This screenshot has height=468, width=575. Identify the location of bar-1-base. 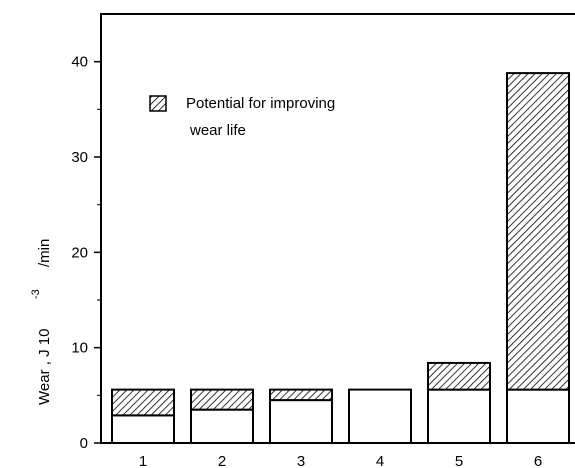
(143, 429).